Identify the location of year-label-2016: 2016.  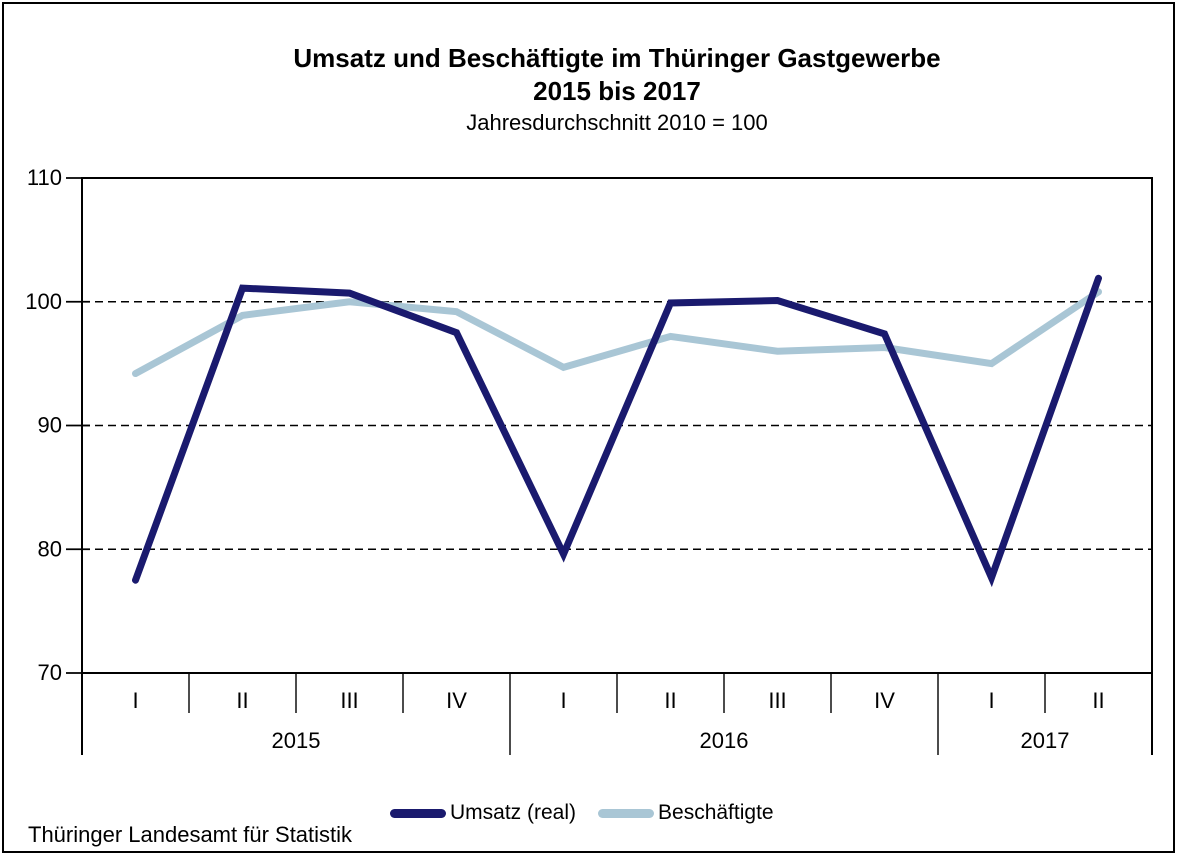
(724, 740).